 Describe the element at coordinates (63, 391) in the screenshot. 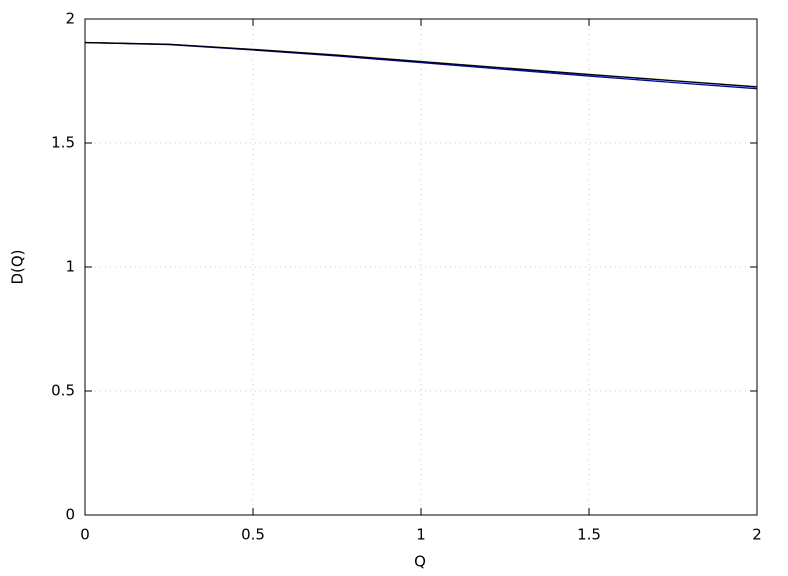

I see `y-tick-label: 0.5` at that location.